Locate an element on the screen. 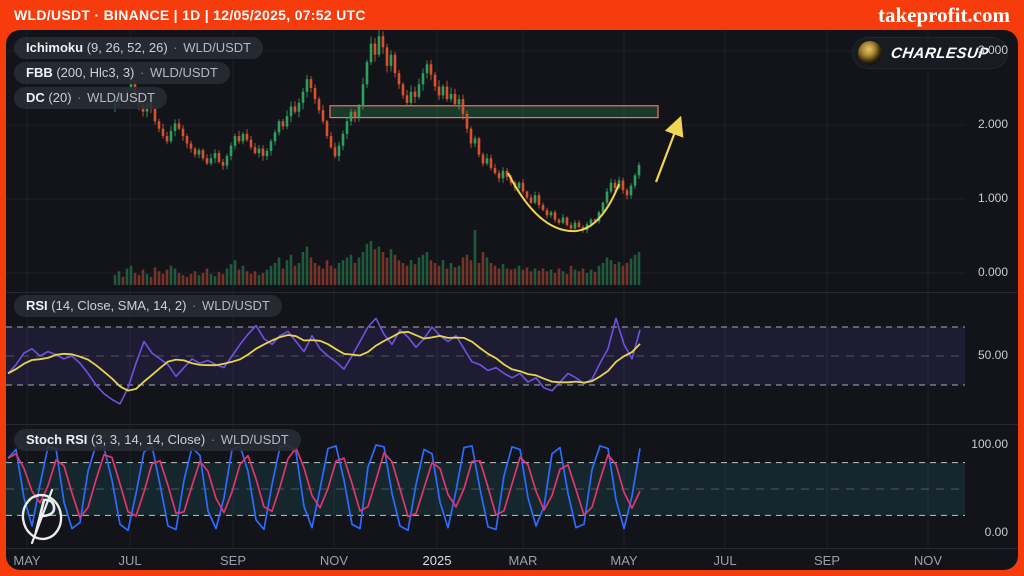 This screenshot has height=576, width=1024. price-axis-label: 2.000 is located at coordinates (992, 124).